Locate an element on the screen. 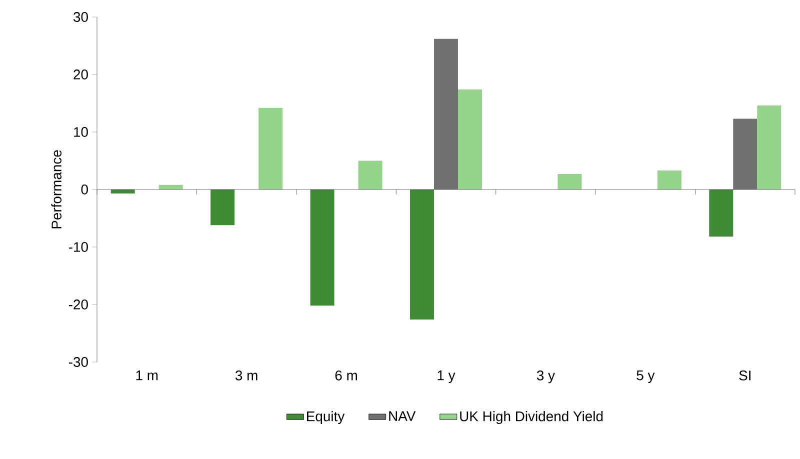 The width and height of the screenshot is (800, 459). y-tick-label: 0 is located at coordinates (84, 189).